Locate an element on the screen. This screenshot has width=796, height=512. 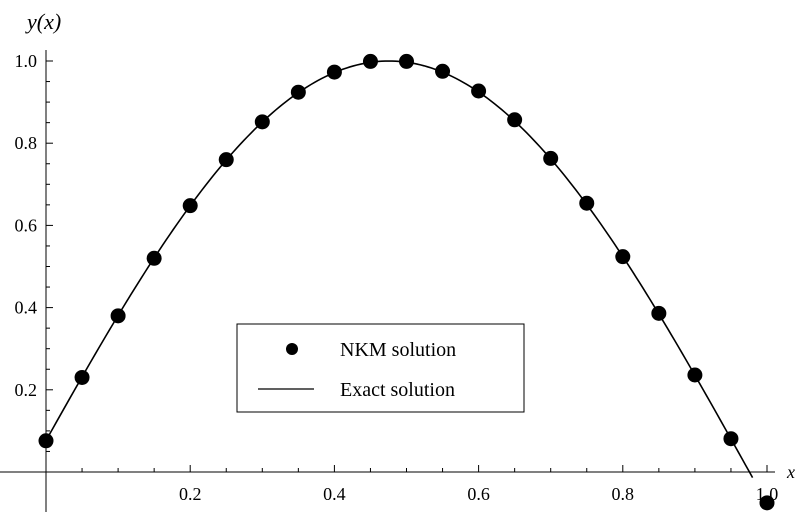
y-tick-label: 1.0 is located at coordinates (26, 61).